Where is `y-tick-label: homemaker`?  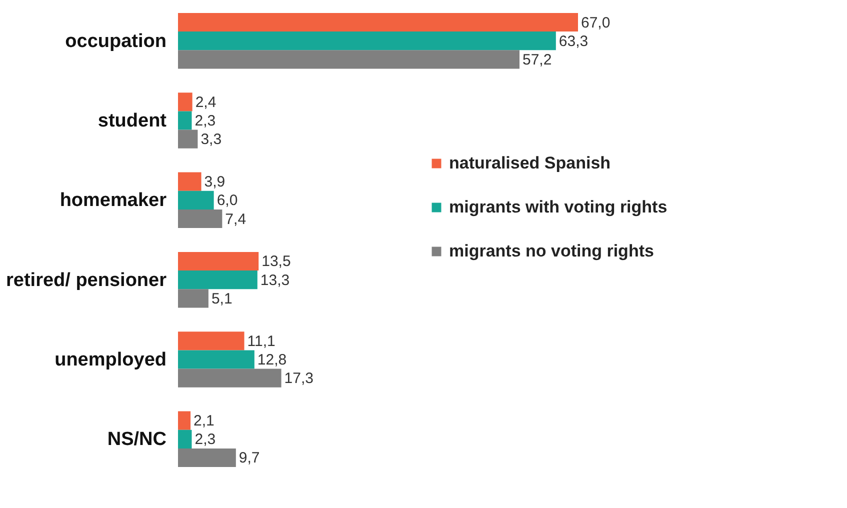
y-tick-label: homemaker is located at coordinates (114, 201).